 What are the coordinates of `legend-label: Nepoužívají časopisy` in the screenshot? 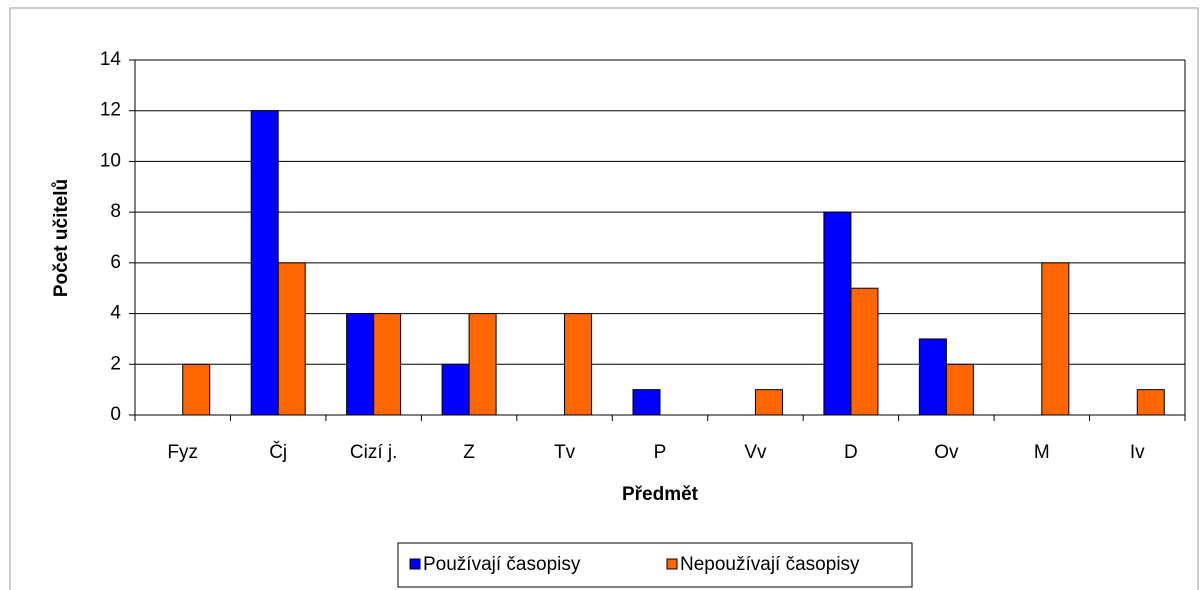 It's located at (770, 564).